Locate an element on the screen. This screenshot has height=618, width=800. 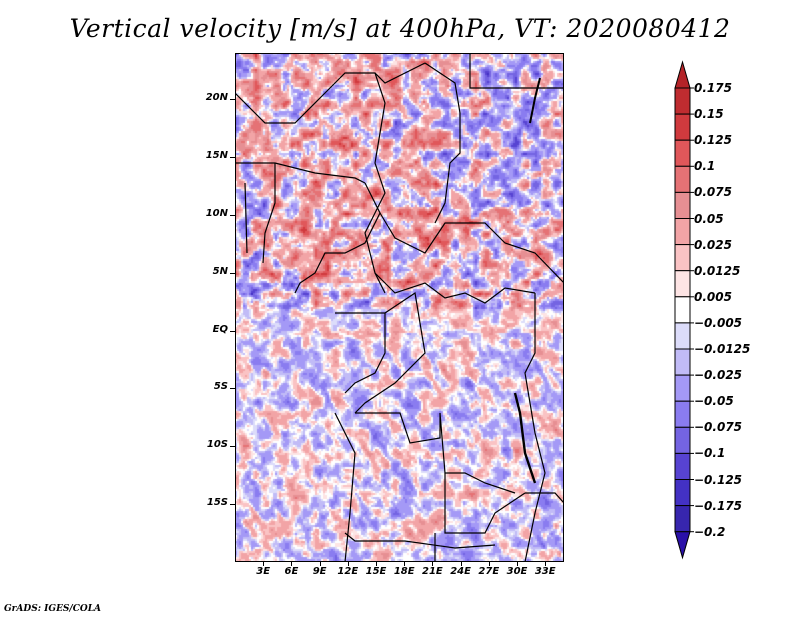
border-chad-sudan is located at coordinates (442, 143).